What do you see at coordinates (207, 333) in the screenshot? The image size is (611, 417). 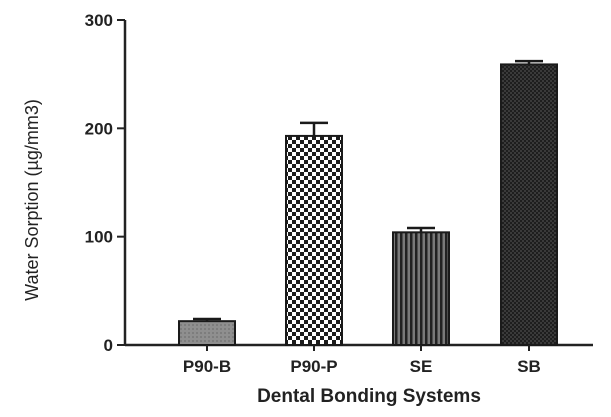 I see `bar-p90-b` at bounding box center [207, 333].